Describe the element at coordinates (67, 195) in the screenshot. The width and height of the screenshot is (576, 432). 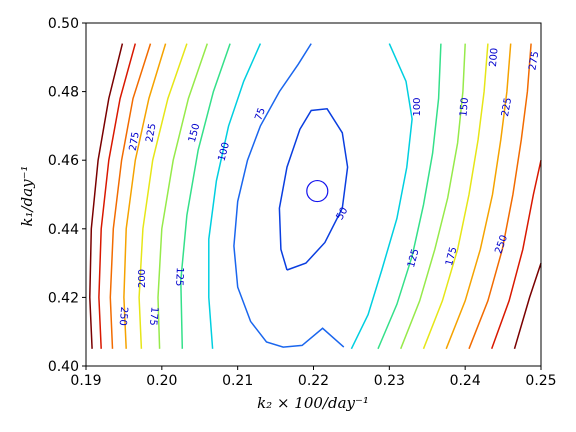
I see `y-axis-ticks: 0.40 0.42 0.44 0.46 0.48 0.50` at that location.